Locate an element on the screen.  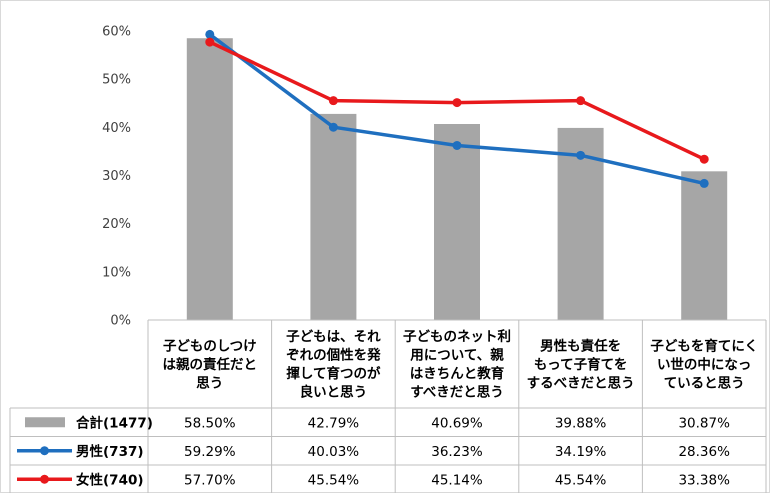
table-cell-value: 36.23% is located at coordinates (457, 452).